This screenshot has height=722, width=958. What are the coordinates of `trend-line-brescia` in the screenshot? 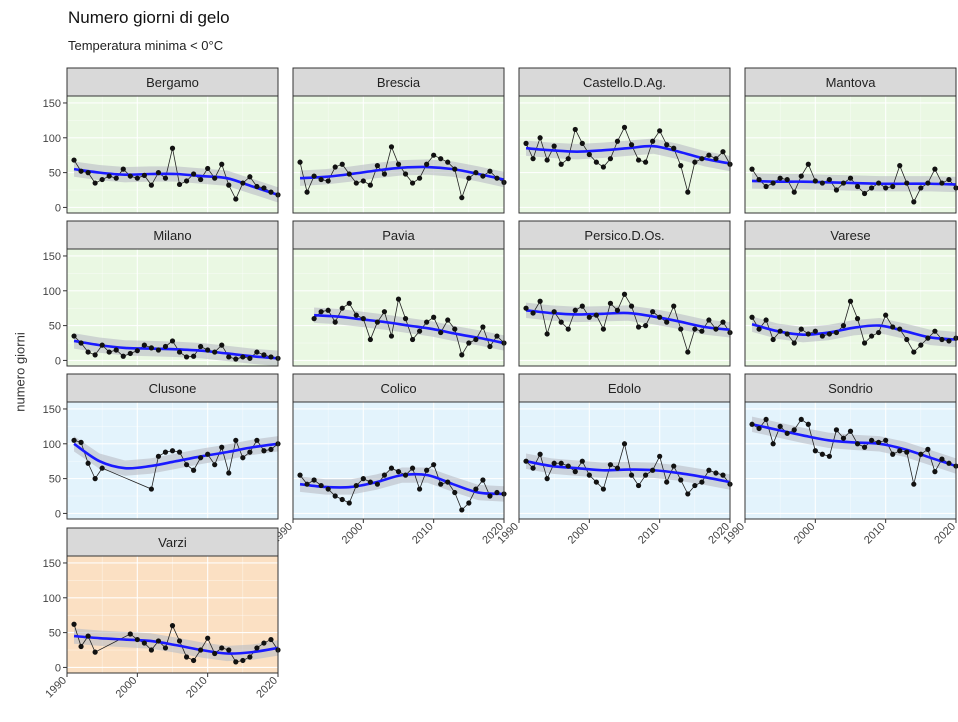 It's located at (402, 173).